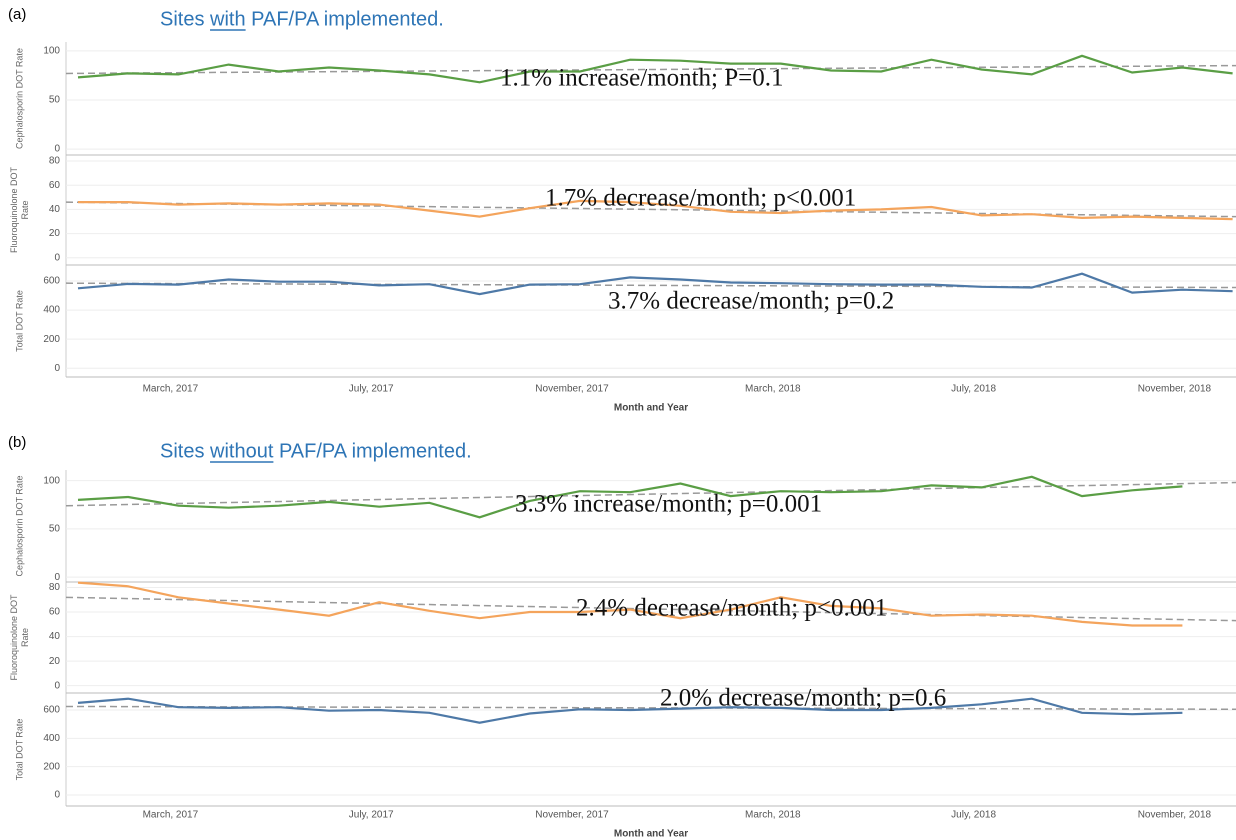 The height and width of the screenshot is (840, 1236). I want to click on trend-annotation: 3.7% decrease/month; p=0.2, so click(751, 301).